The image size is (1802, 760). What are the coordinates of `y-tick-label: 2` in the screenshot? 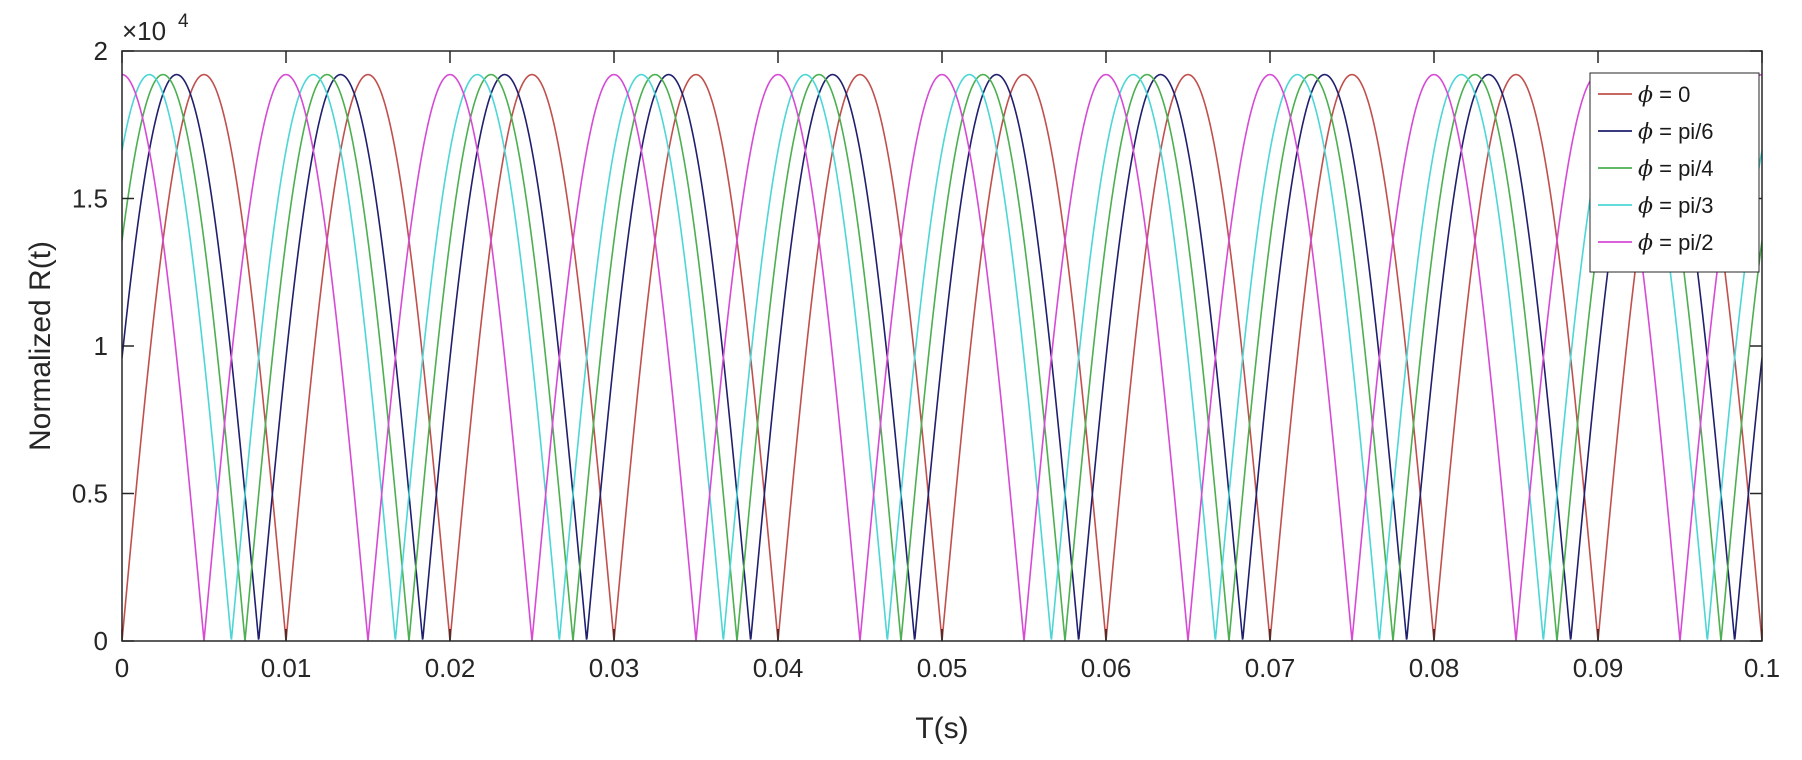 It's located at (101, 51).